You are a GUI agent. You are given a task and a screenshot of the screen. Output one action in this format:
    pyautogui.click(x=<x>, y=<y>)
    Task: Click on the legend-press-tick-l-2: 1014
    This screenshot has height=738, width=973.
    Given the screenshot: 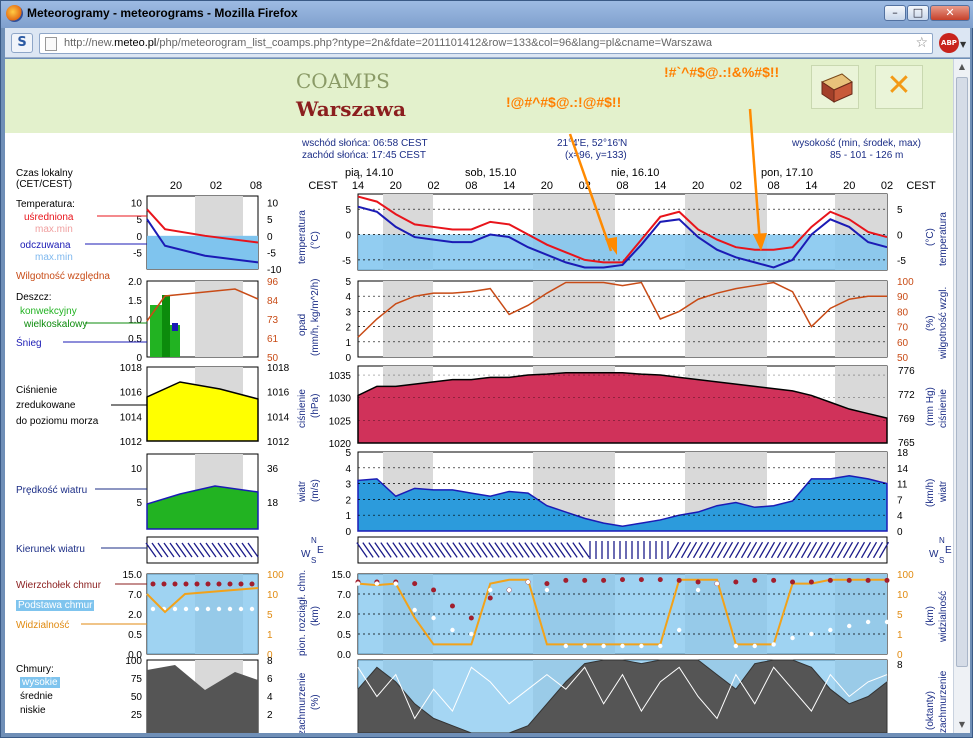 What is the action you would take?
    pyautogui.click(x=131, y=417)
    